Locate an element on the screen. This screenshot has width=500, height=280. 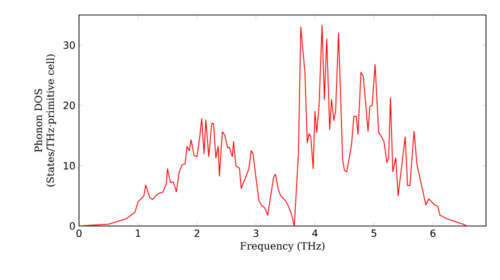
x-tick-label: 1 is located at coordinates (138, 233).